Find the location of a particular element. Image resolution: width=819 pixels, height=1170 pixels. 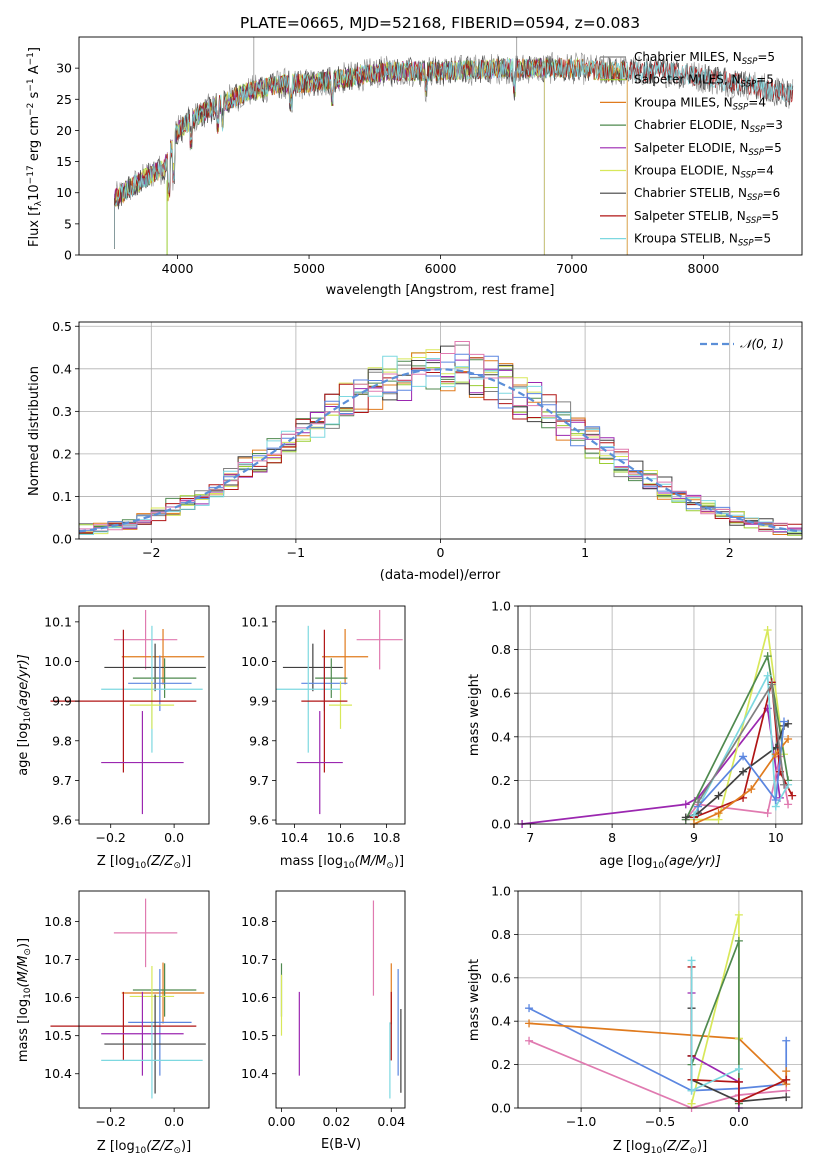

residual-ylabel: Normed distribution is located at coordinates (34, 431).